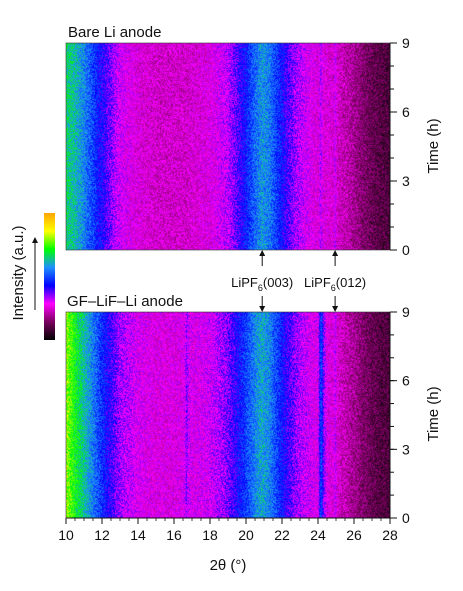 The height and width of the screenshot is (591, 463). Describe the element at coordinates (138, 535) in the screenshot. I see `x-tick-label: 14` at that location.